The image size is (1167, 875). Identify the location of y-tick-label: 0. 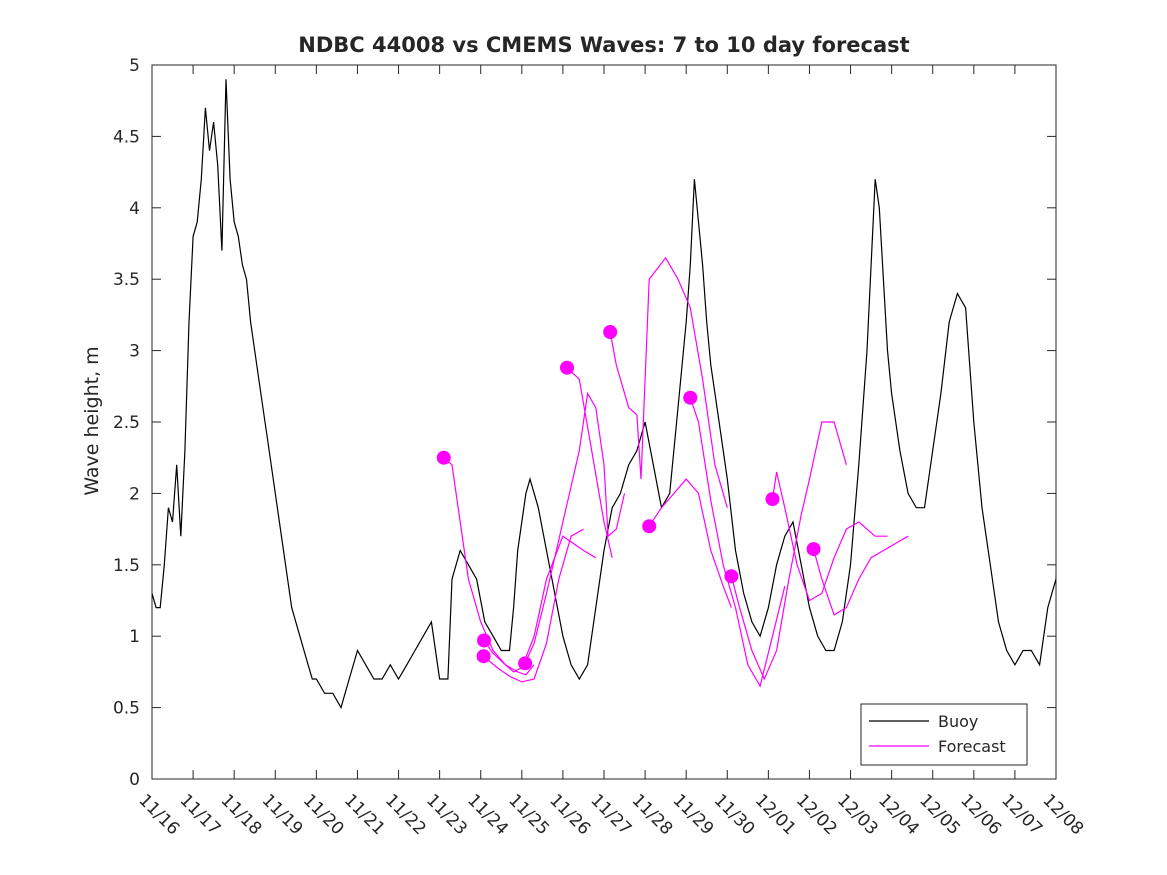
(134, 780).